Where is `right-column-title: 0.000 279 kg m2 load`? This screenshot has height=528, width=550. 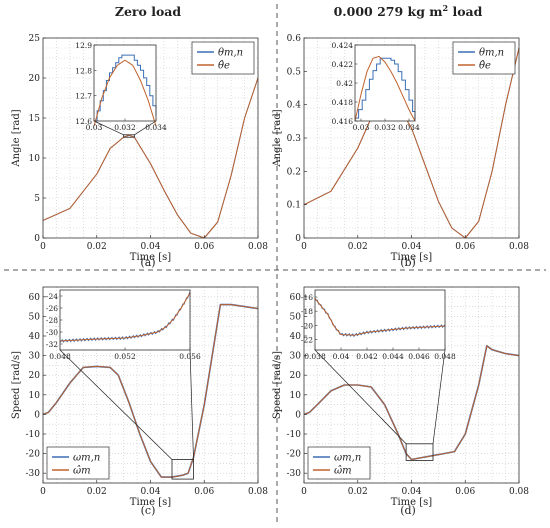
right-column-title: 0.000 279 kg m2 load is located at coordinates (408, 11).